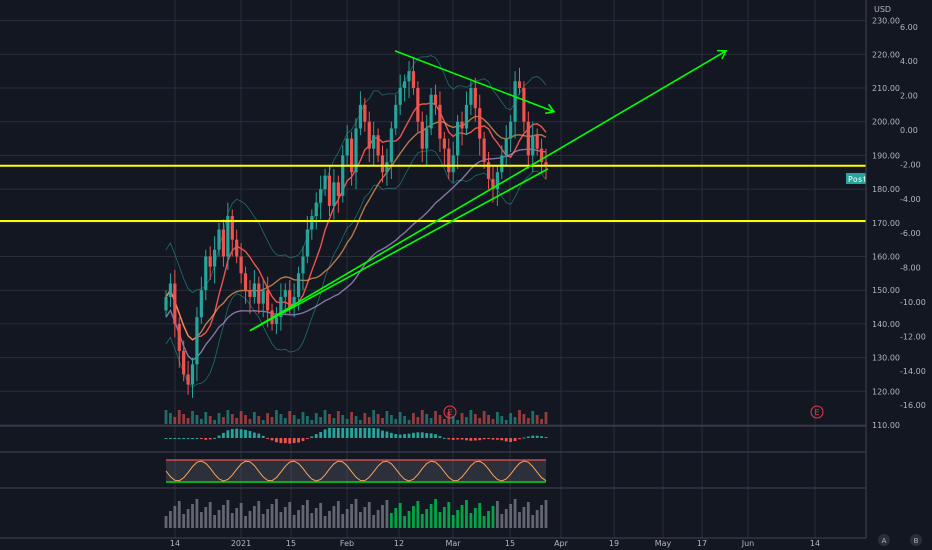 The height and width of the screenshot is (550, 932). What do you see at coordinates (913, 371) in the screenshot?
I see `indicator-tick-label: -14.00` at bounding box center [913, 371].